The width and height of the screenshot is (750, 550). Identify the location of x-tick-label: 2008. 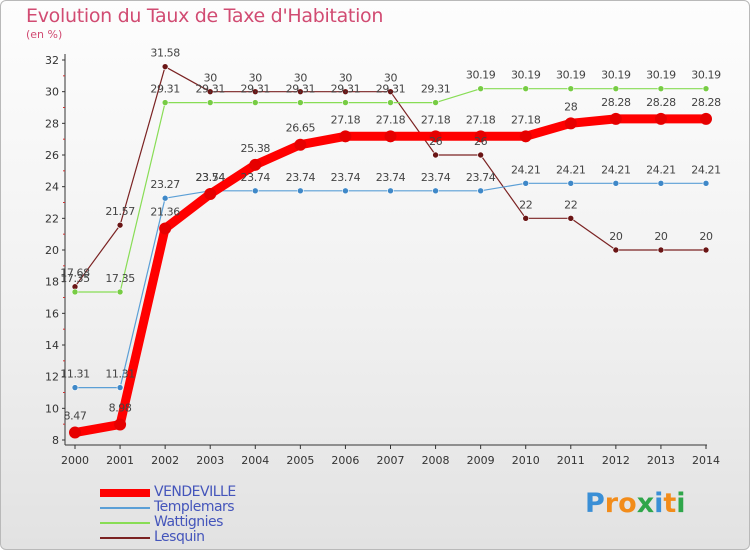
(436, 460).